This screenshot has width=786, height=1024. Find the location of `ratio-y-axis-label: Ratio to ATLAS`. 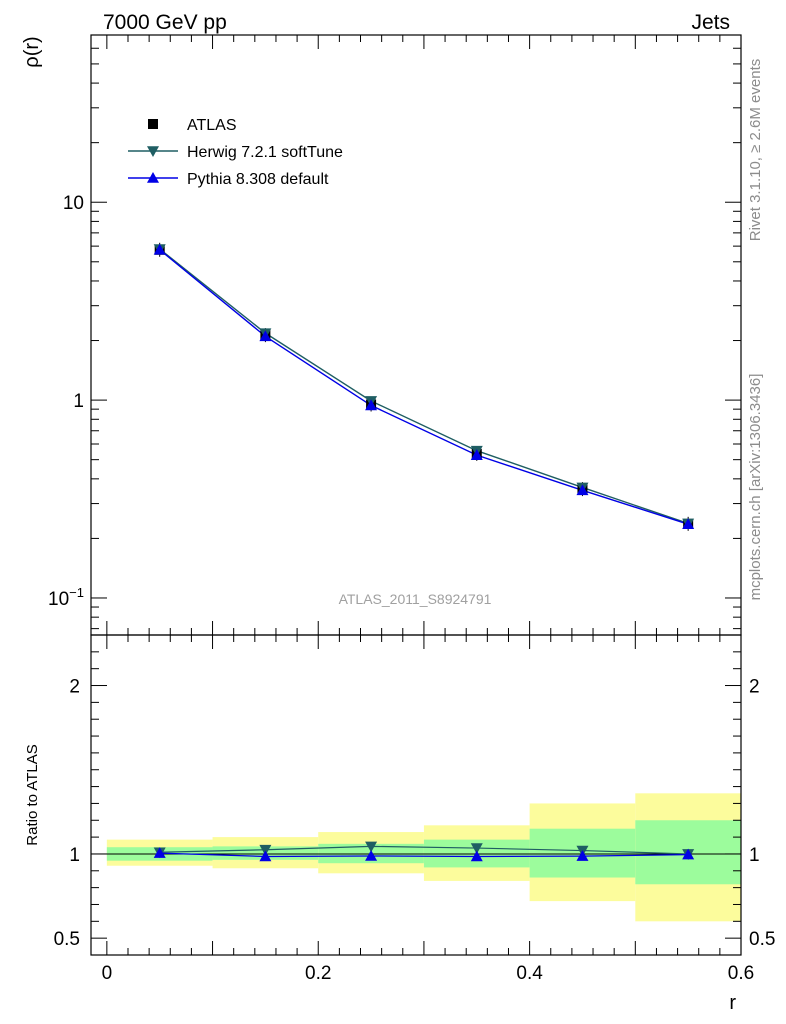

ratio-y-axis-label: Ratio to ATLAS is located at coordinates (32, 794).